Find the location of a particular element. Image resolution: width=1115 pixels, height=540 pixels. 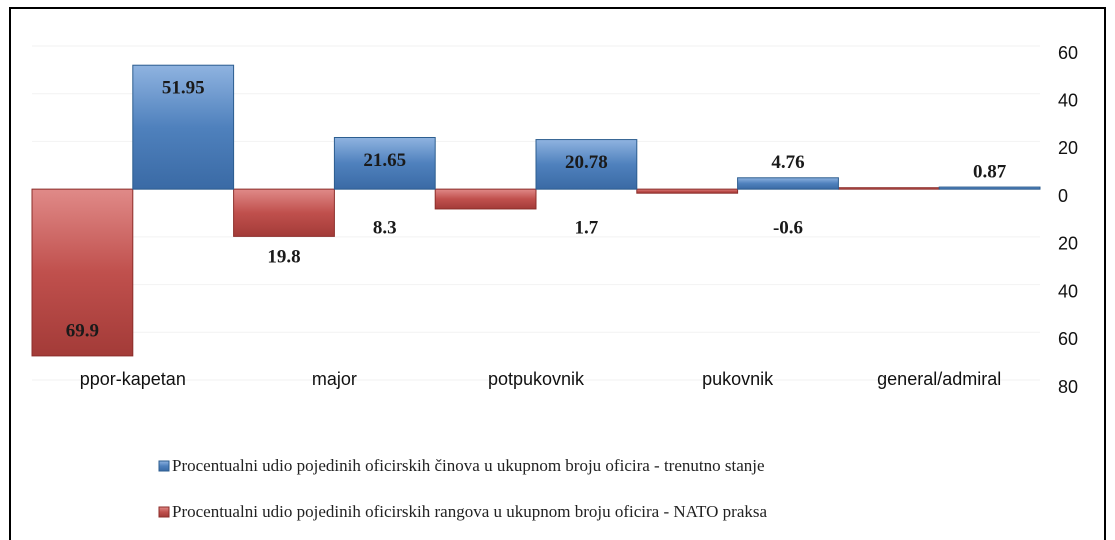

data-label: 51.95 is located at coordinates (183, 88).